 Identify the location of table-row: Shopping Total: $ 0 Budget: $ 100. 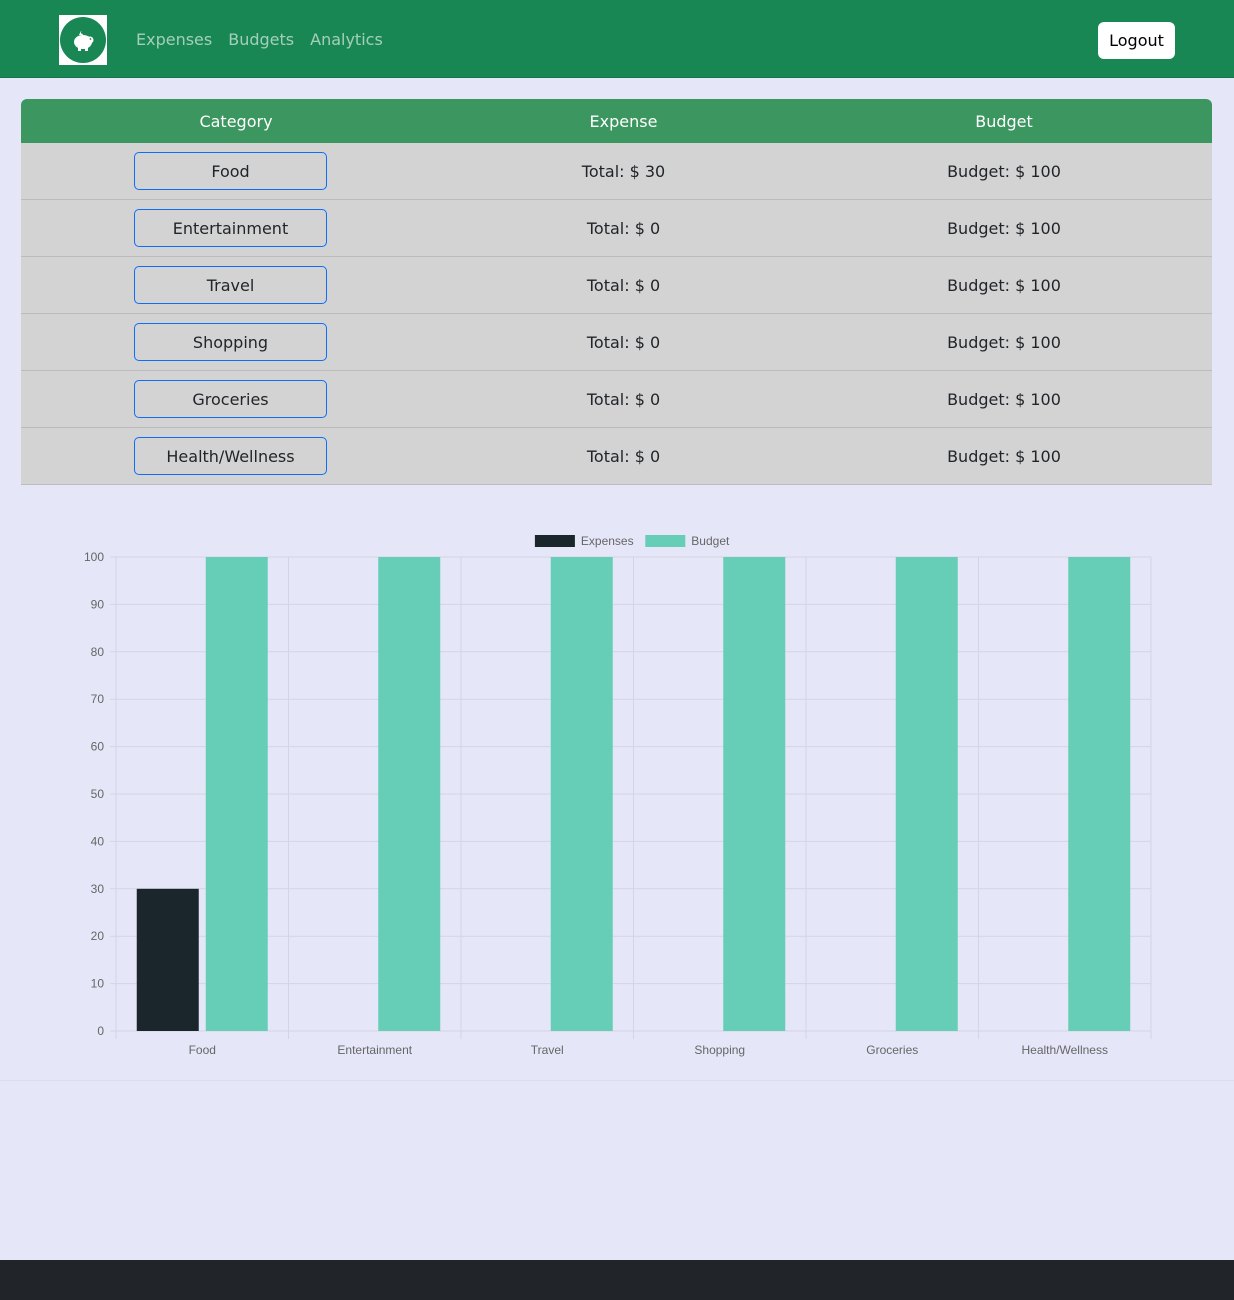
(616, 342).